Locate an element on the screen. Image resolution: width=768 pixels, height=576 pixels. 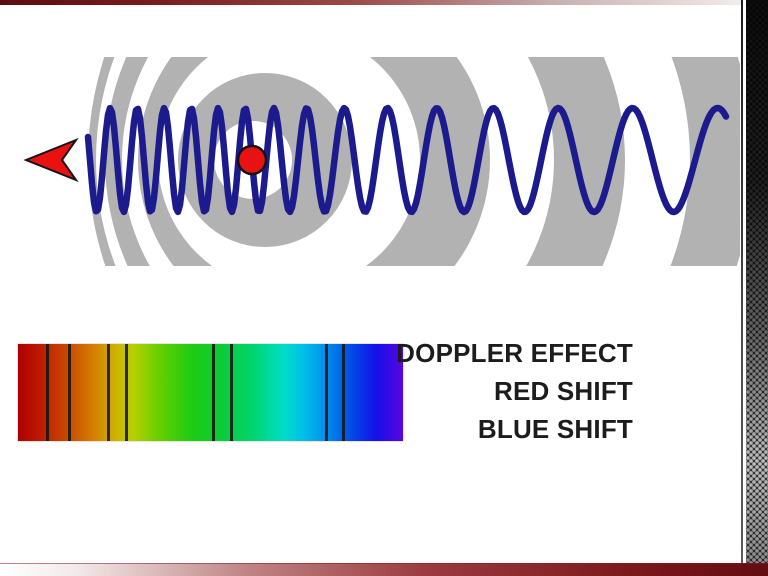
right-border-line is located at coordinates (742, 281).